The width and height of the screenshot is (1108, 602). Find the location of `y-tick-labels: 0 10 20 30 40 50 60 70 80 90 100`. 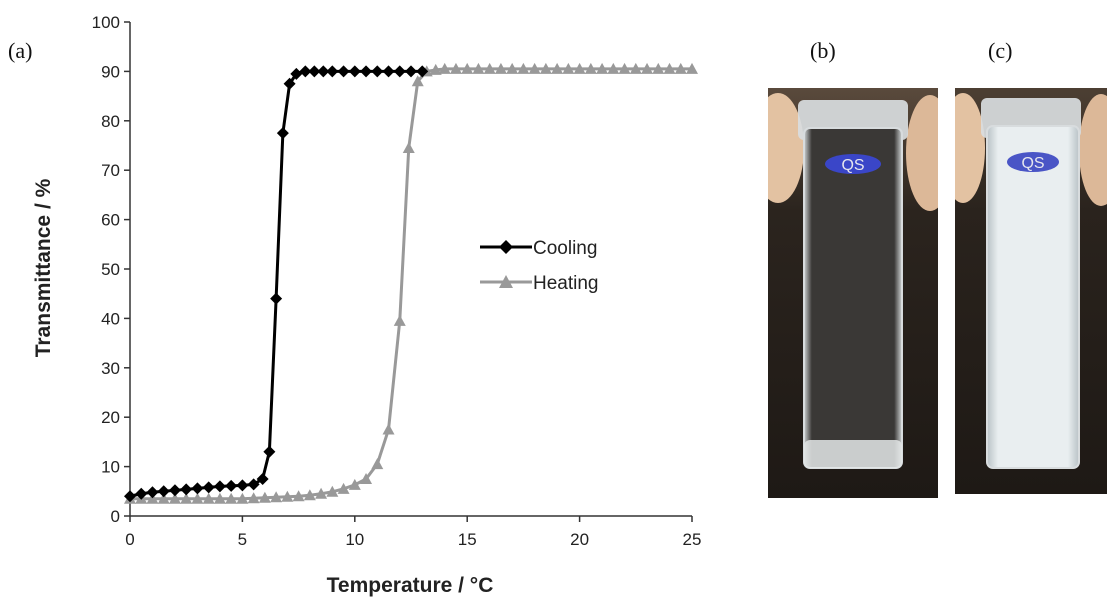

y-tick-labels: 0 10 20 30 40 50 60 70 80 90 100 is located at coordinates (111, 269).